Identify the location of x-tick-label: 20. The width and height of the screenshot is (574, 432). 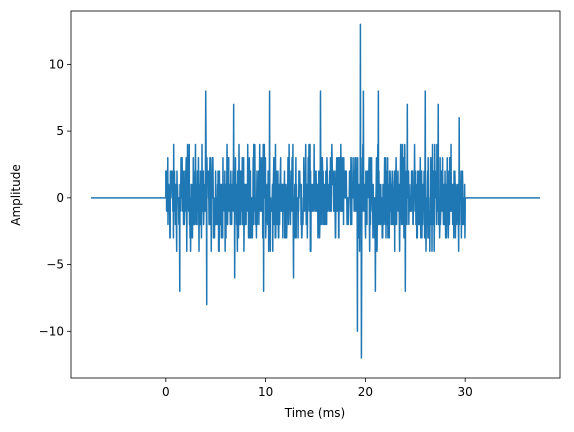
(365, 392).